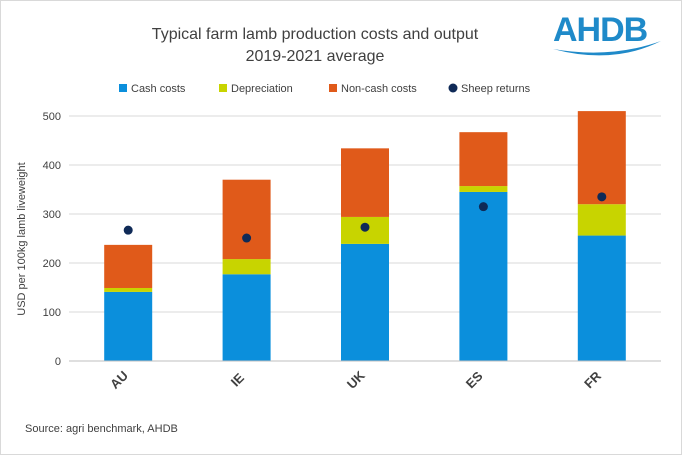 The height and width of the screenshot is (455, 682). Describe the element at coordinates (365, 302) in the screenshot. I see `bar-cash-costs-uk` at that location.